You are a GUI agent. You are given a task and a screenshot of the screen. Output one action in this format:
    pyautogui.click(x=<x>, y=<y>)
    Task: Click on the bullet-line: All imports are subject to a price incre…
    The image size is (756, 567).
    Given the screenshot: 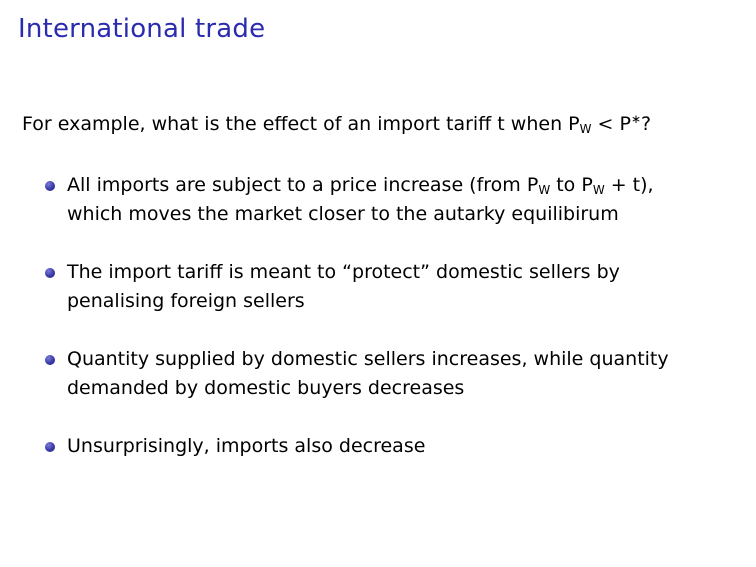 What is the action you would take?
    pyautogui.click(x=405, y=185)
    